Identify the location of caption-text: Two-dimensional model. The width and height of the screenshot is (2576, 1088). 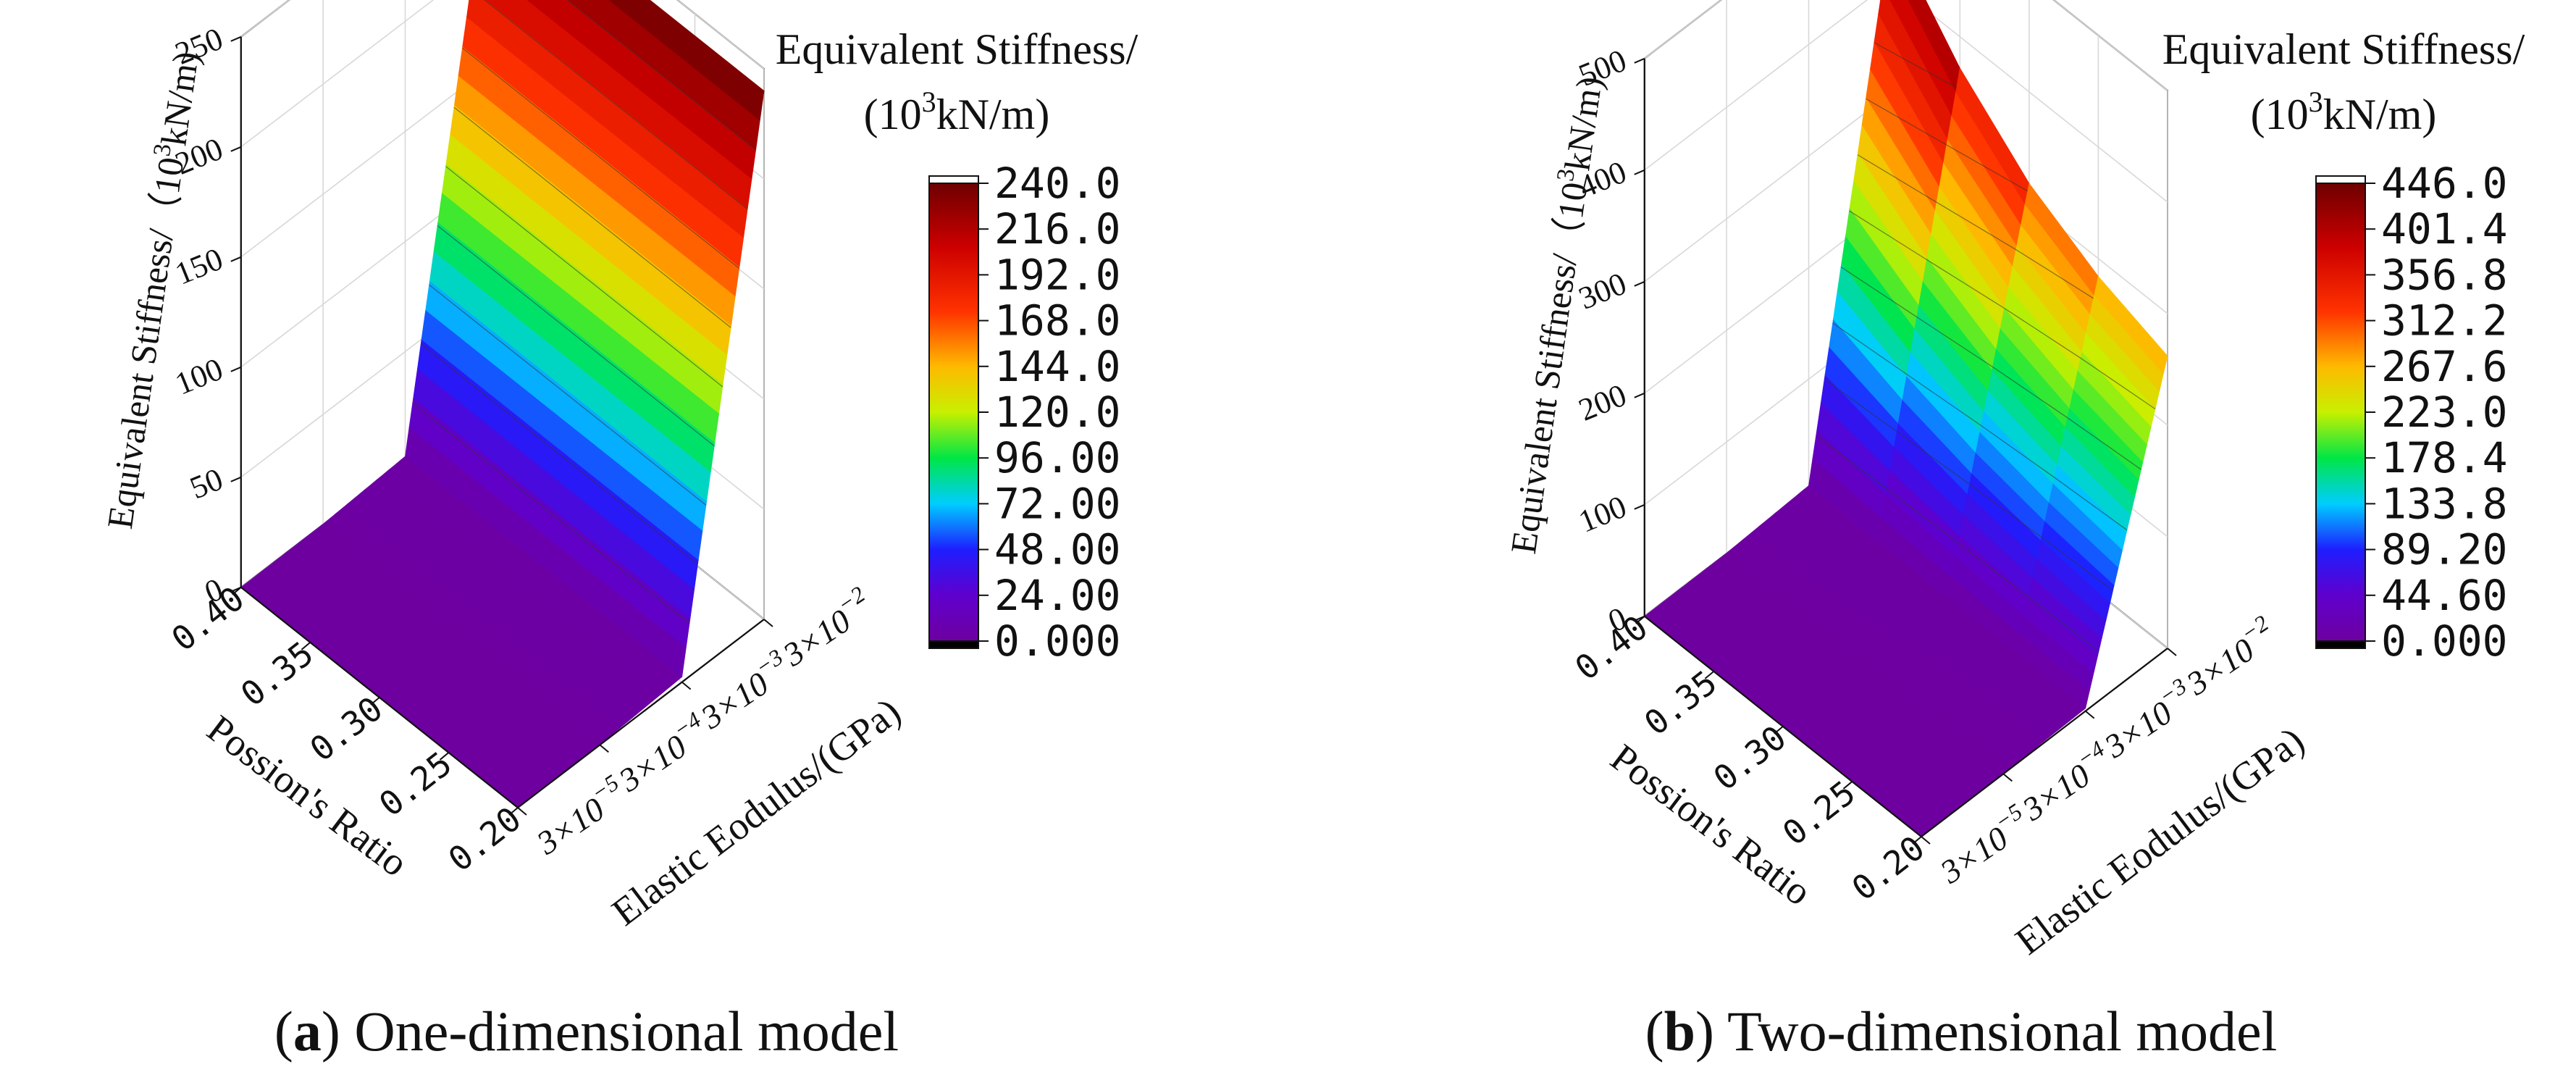
(2002, 1031).